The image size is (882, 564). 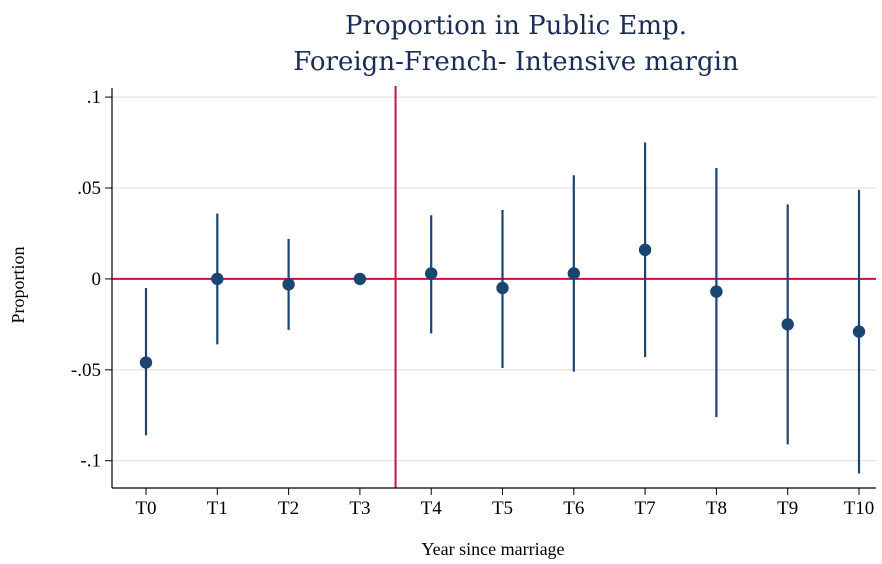 What do you see at coordinates (502, 288) in the screenshot?
I see `point-t5` at bounding box center [502, 288].